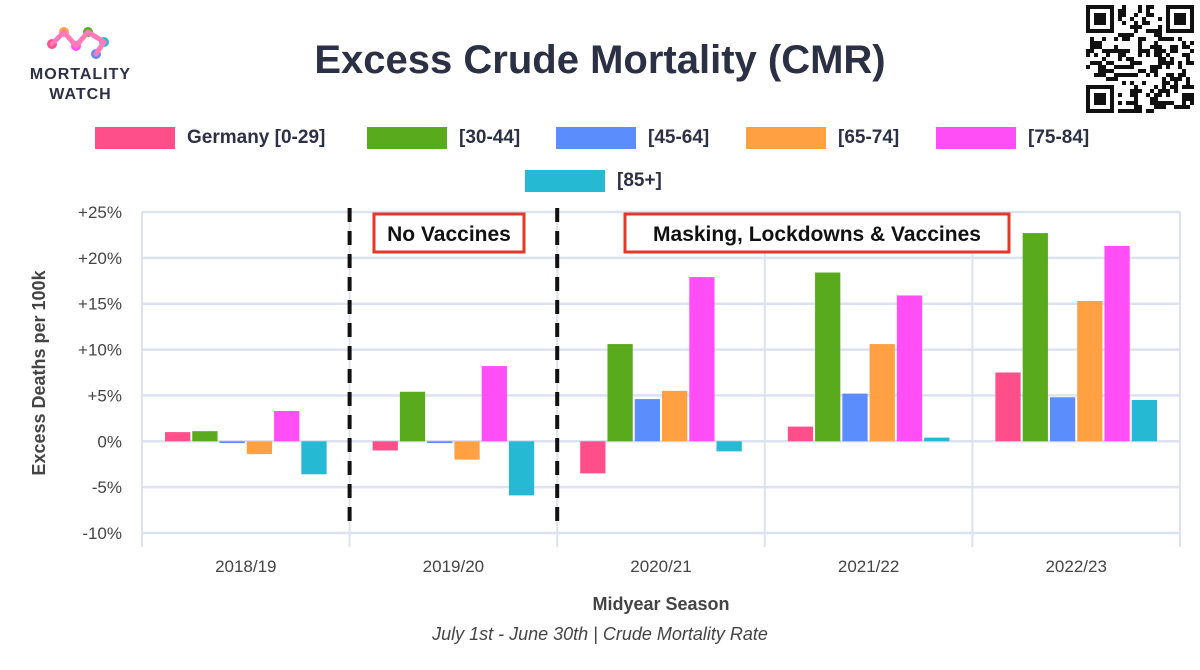  I want to click on x-tick-label: 2021/22, so click(868, 566).